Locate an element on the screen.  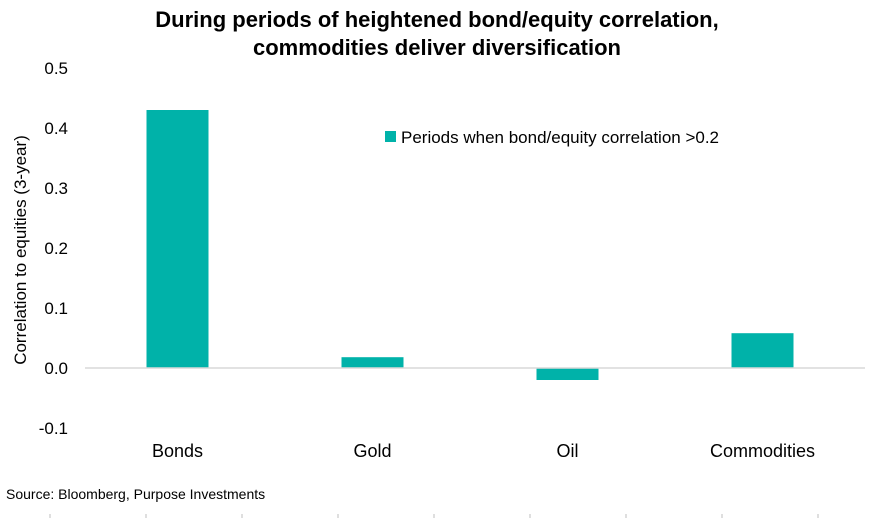
y-tick-label: 0.0 is located at coordinates (56, 368).